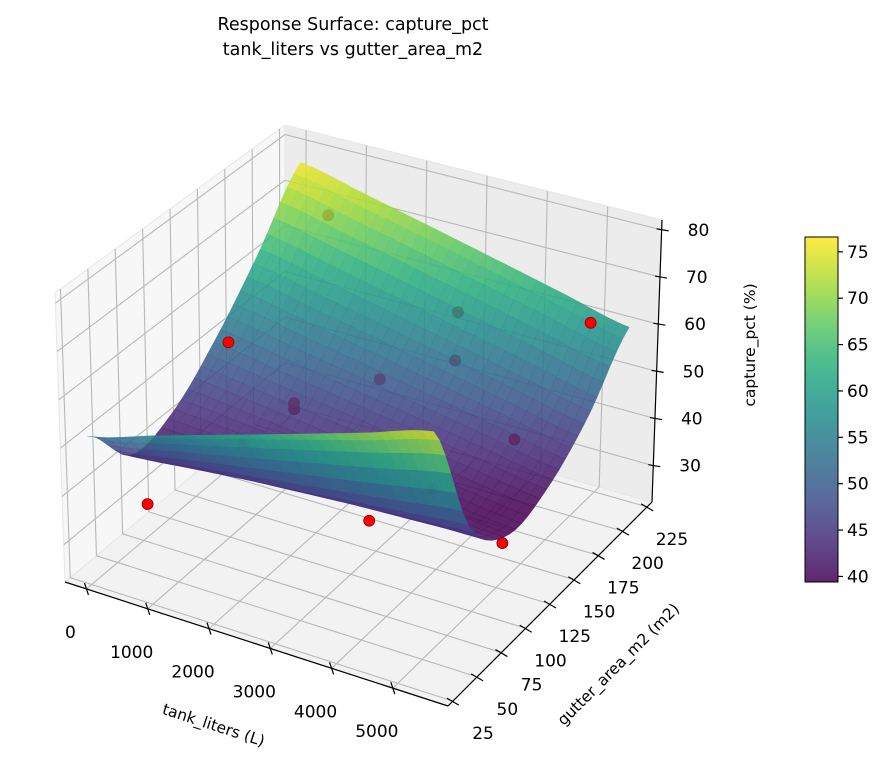  What do you see at coordinates (431, 435) in the screenshot?
I see `surface-facet` at bounding box center [431, 435].